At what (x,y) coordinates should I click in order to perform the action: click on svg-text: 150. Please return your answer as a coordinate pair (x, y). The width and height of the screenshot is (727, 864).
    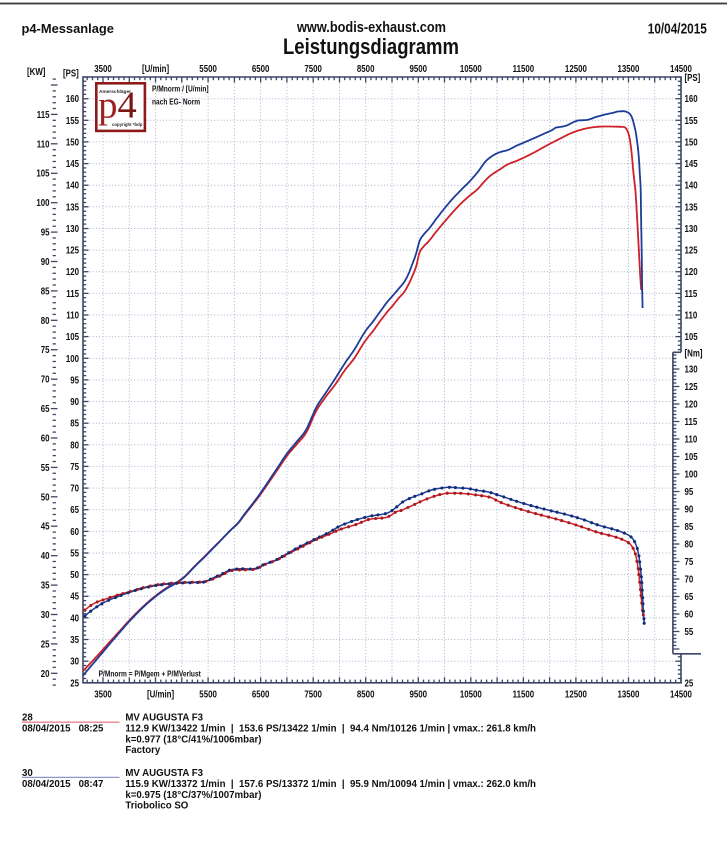
    Looking at the image, I should click on (691, 142).